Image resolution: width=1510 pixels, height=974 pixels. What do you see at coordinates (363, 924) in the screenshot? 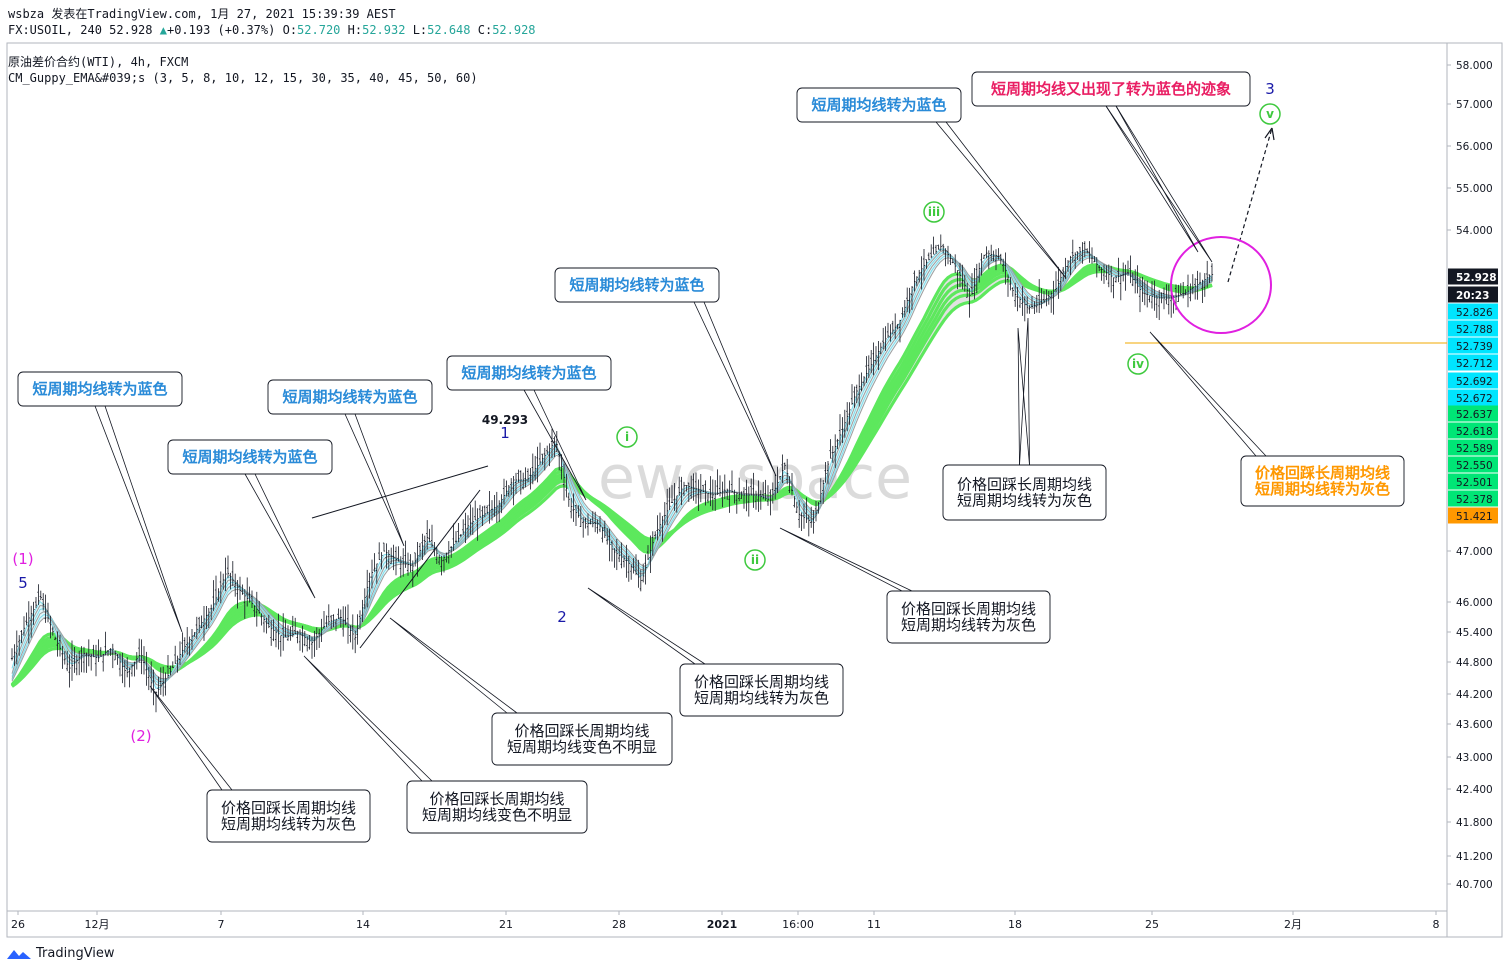
I see `x-tick-label: 14` at bounding box center [363, 924].